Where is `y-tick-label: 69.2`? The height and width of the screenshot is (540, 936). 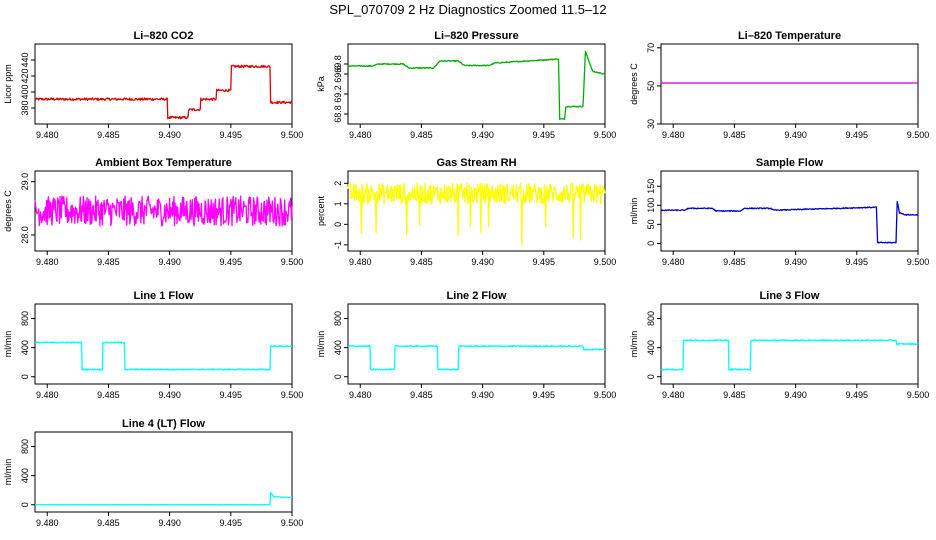
y-tick-label: 69.2 is located at coordinates (338, 94).